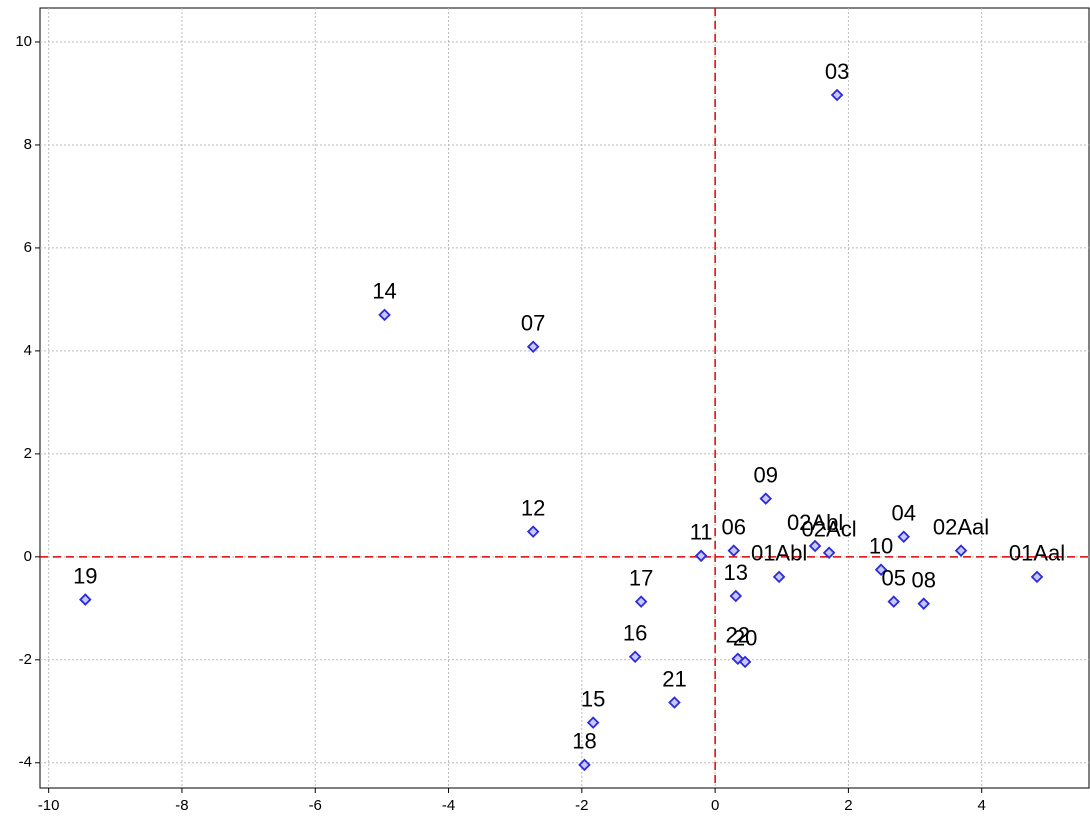 Image resolution: width=1090 pixels, height=818 pixels. Describe the element at coordinates (734, 526) in the screenshot. I see `point-label: 06` at that location.